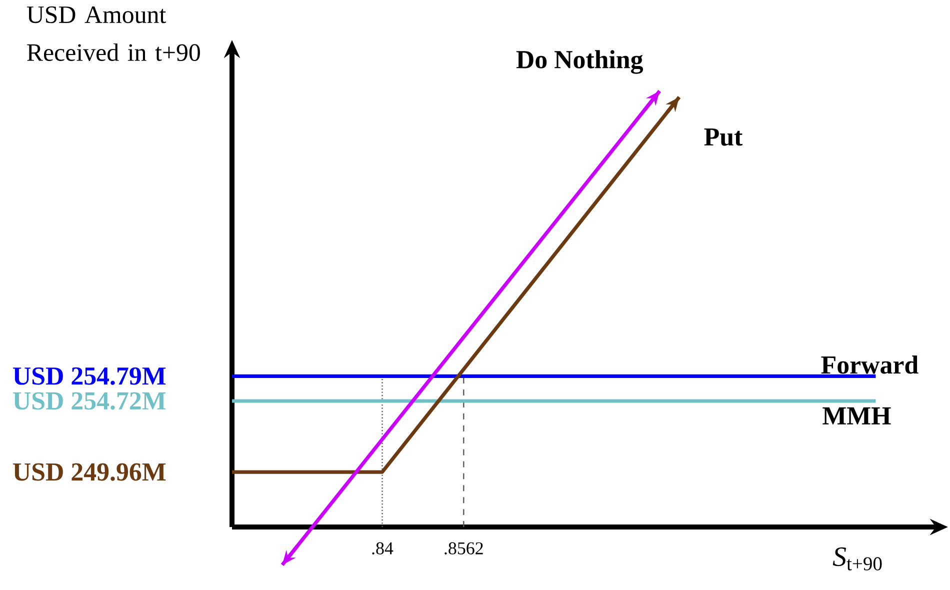 The height and width of the screenshot is (590, 950). What do you see at coordinates (857, 558) in the screenshot?
I see `x-axis-title: S$_{t+90}$` at bounding box center [857, 558].